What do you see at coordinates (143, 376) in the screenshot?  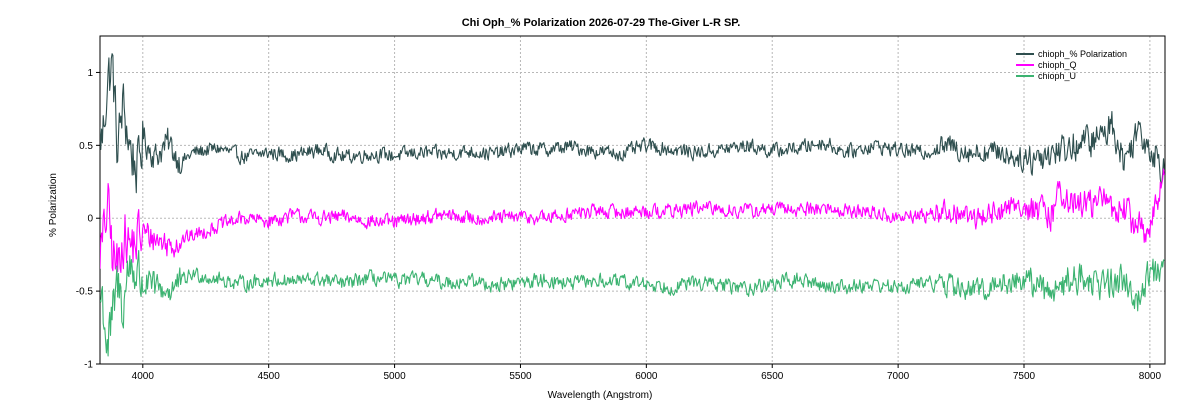 I see `x-tick-label: 4000` at bounding box center [143, 376].